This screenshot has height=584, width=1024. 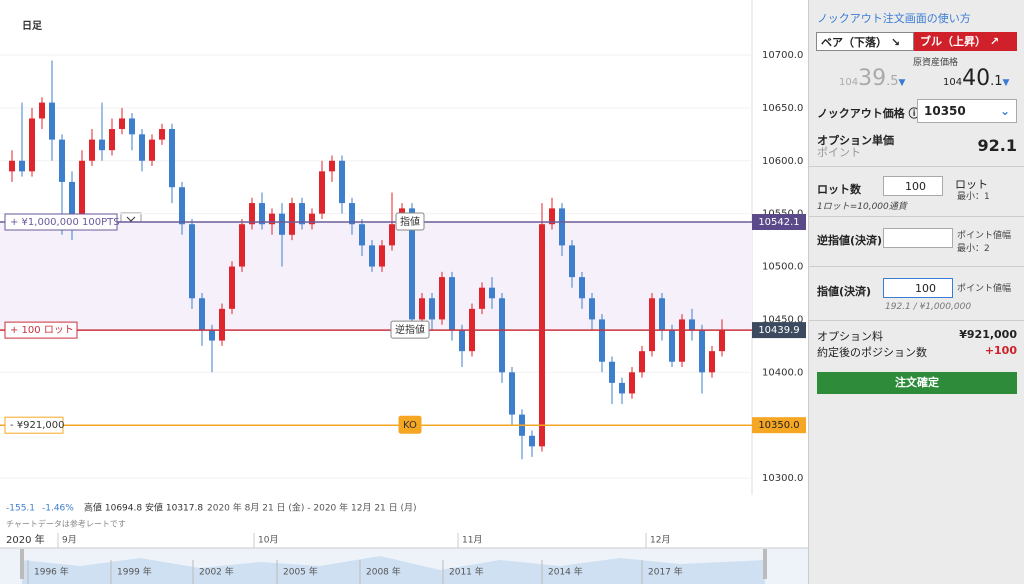 What do you see at coordinates (971, 184) in the screenshot?
I see `lot-unit: ロット` at bounding box center [971, 184].